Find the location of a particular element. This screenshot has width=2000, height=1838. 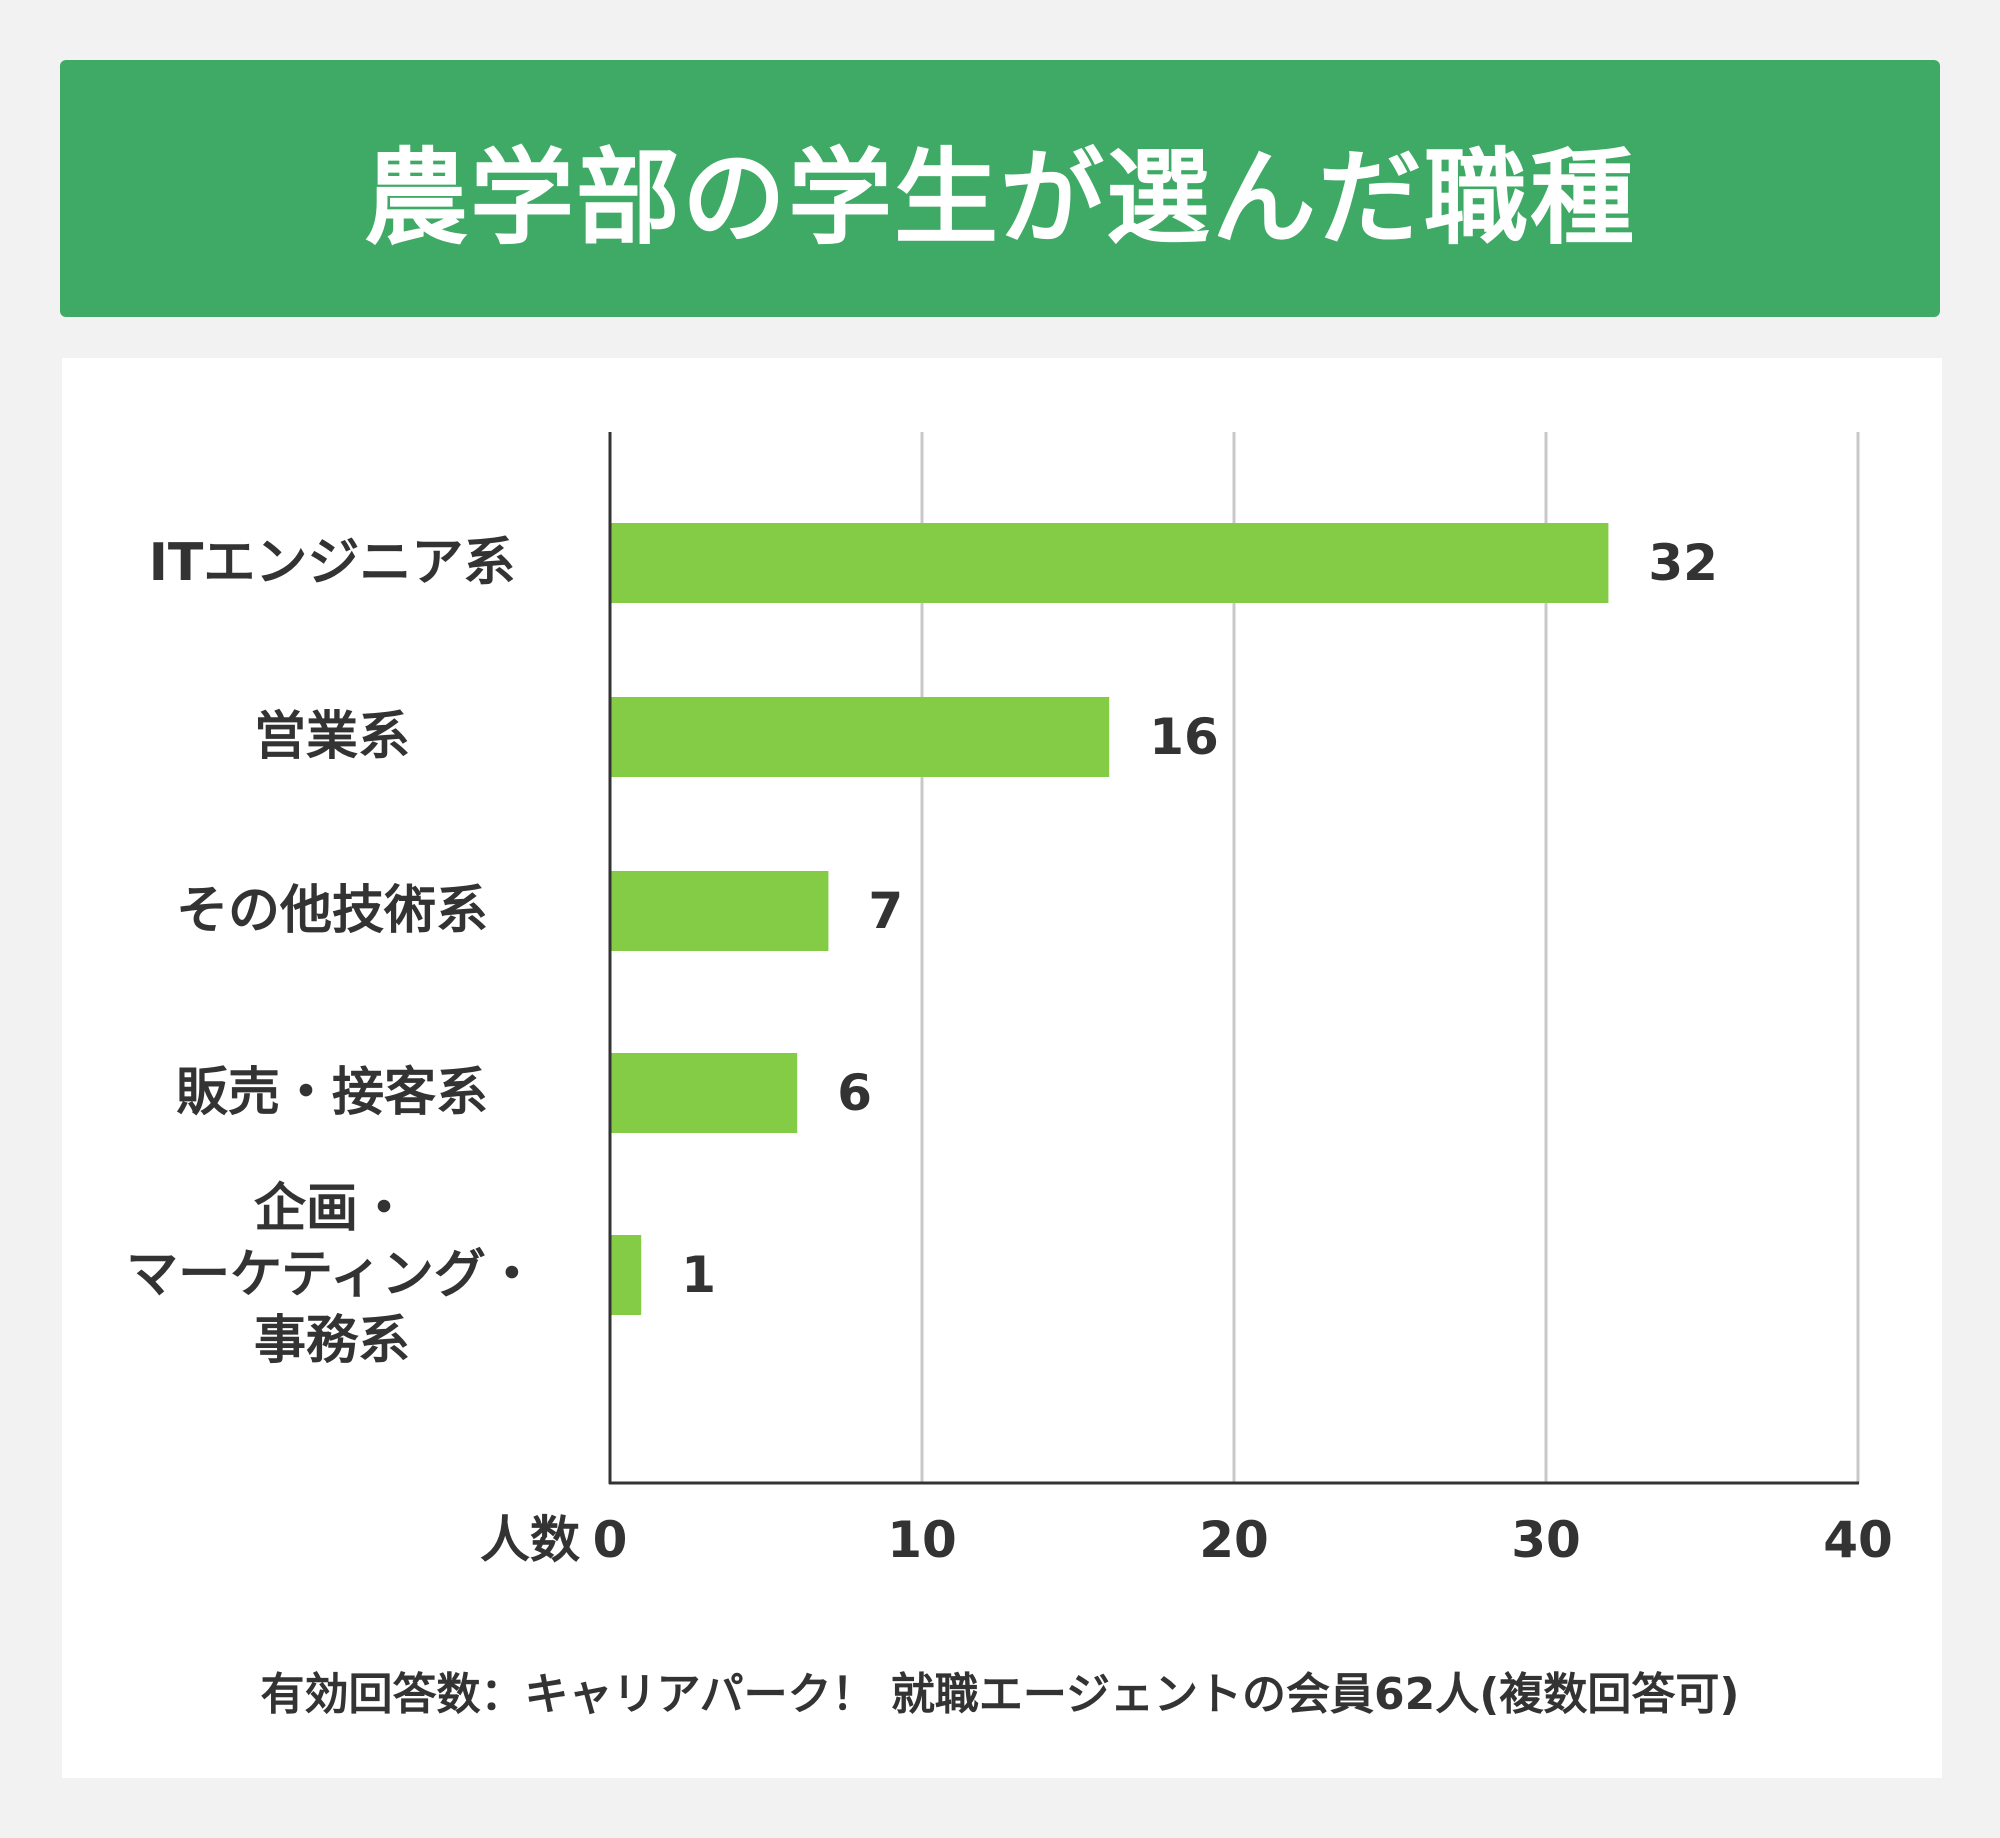

x-tick-label: 0 is located at coordinates (610, 1540).